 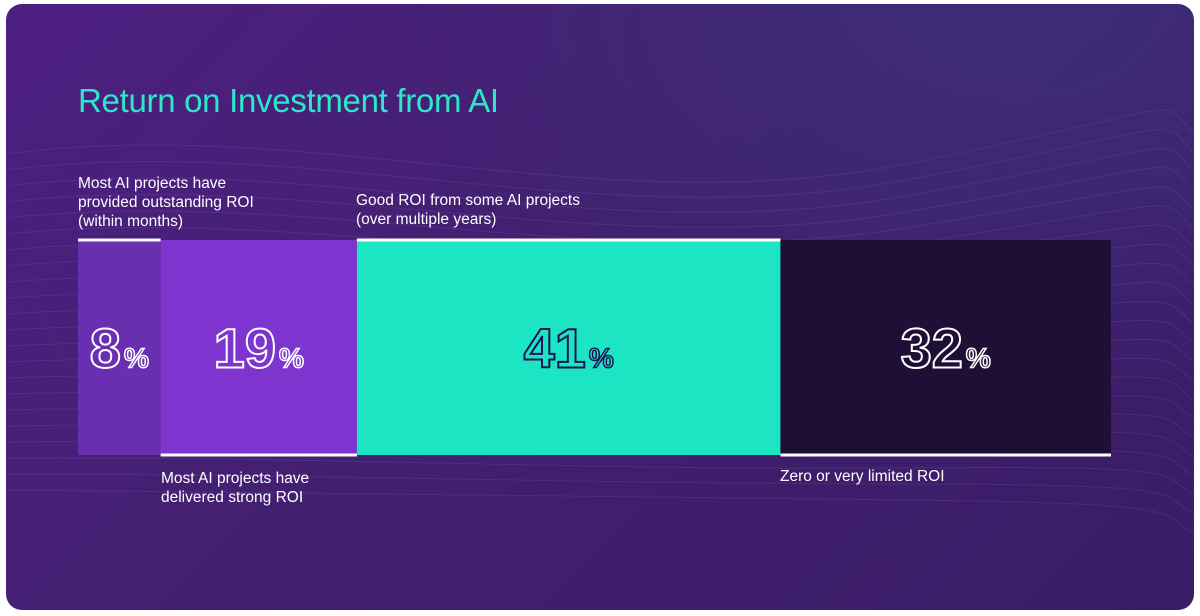 I want to click on segment-label-limited-roi: Zero or very limited ROI, so click(x=862, y=476).